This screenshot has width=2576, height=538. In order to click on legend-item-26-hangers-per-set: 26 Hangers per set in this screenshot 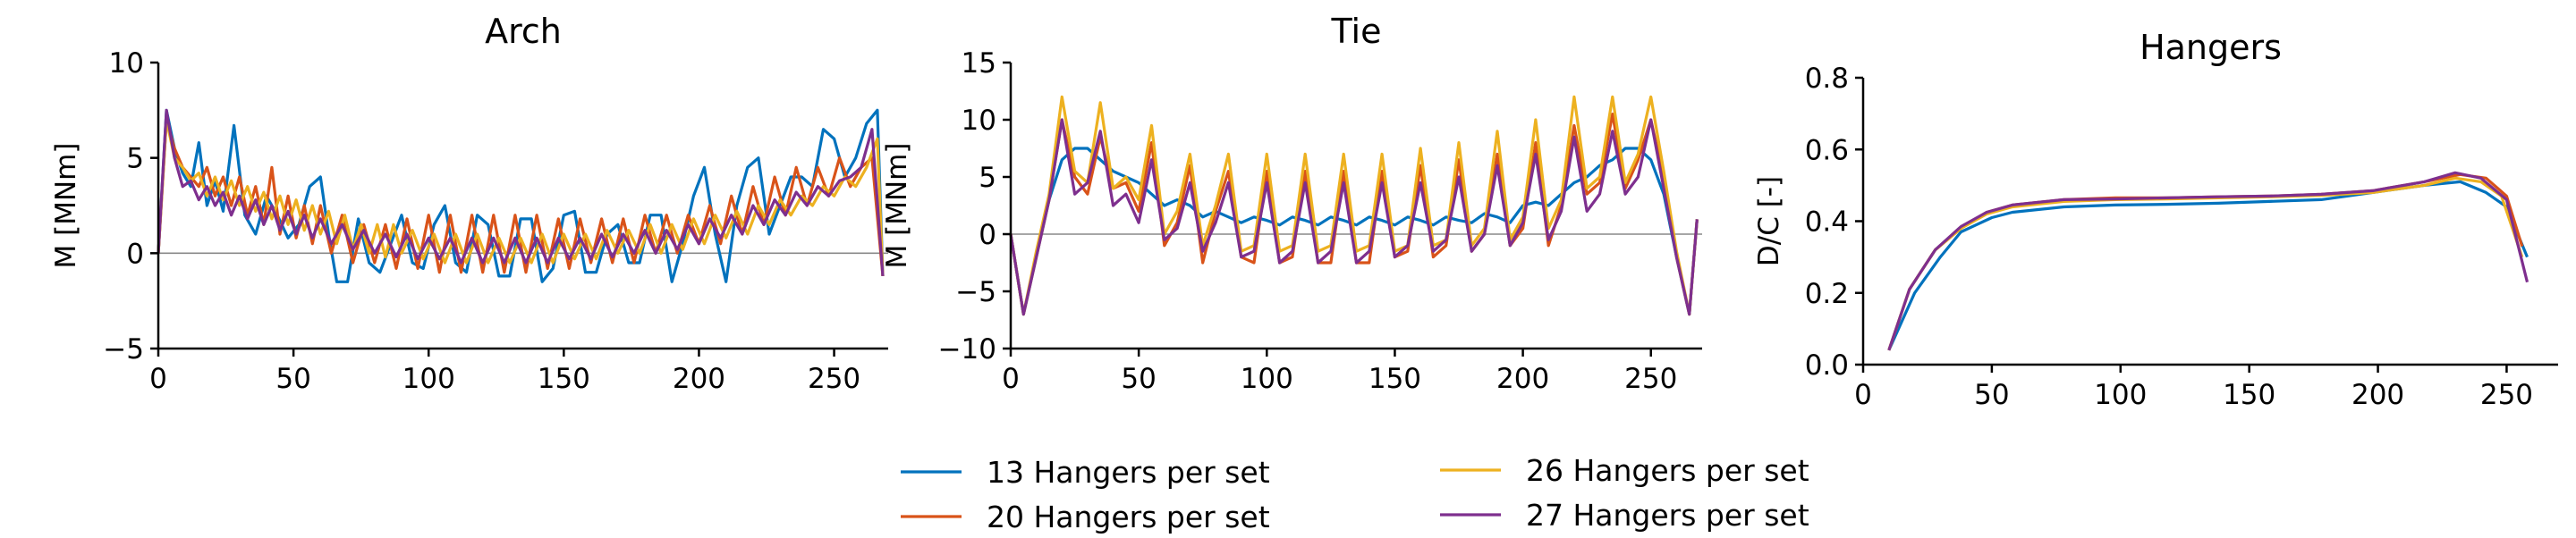, I will do `click(1624, 470)`.